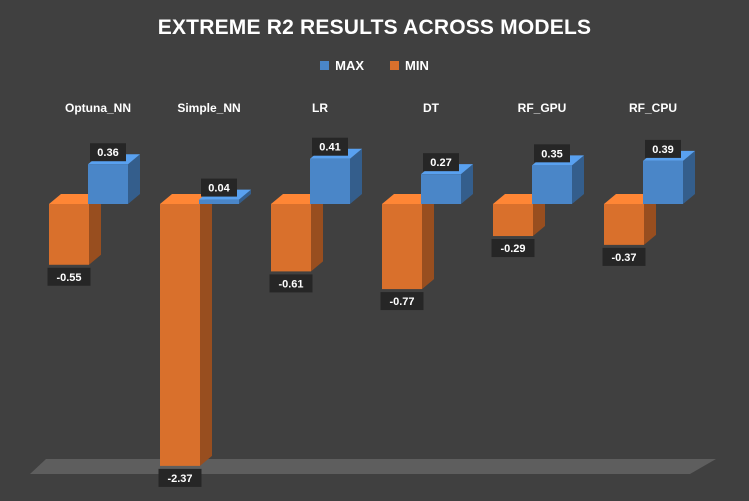 This screenshot has height=501, width=749. I want to click on category-label: RF_GPU, so click(542, 108).